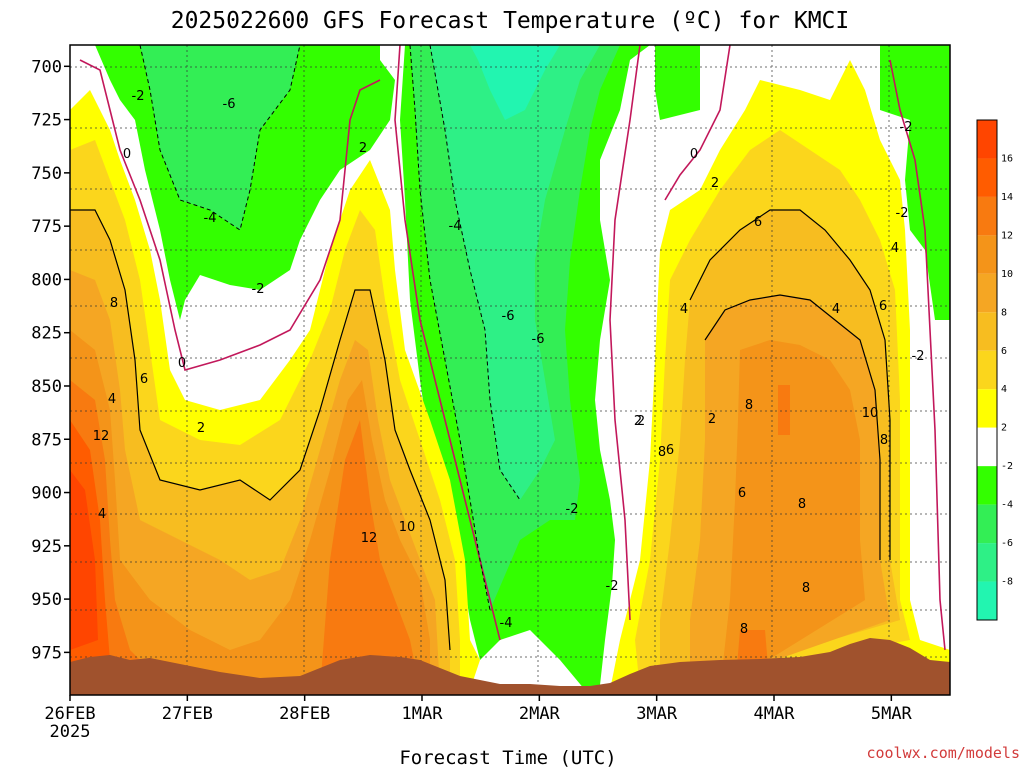 The width and height of the screenshot is (1024, 768). What do you see at coordinates (1007, 274) in the screenshot?
I see `colorbar-tick-label: 10` at bounding box center [1007, 274].